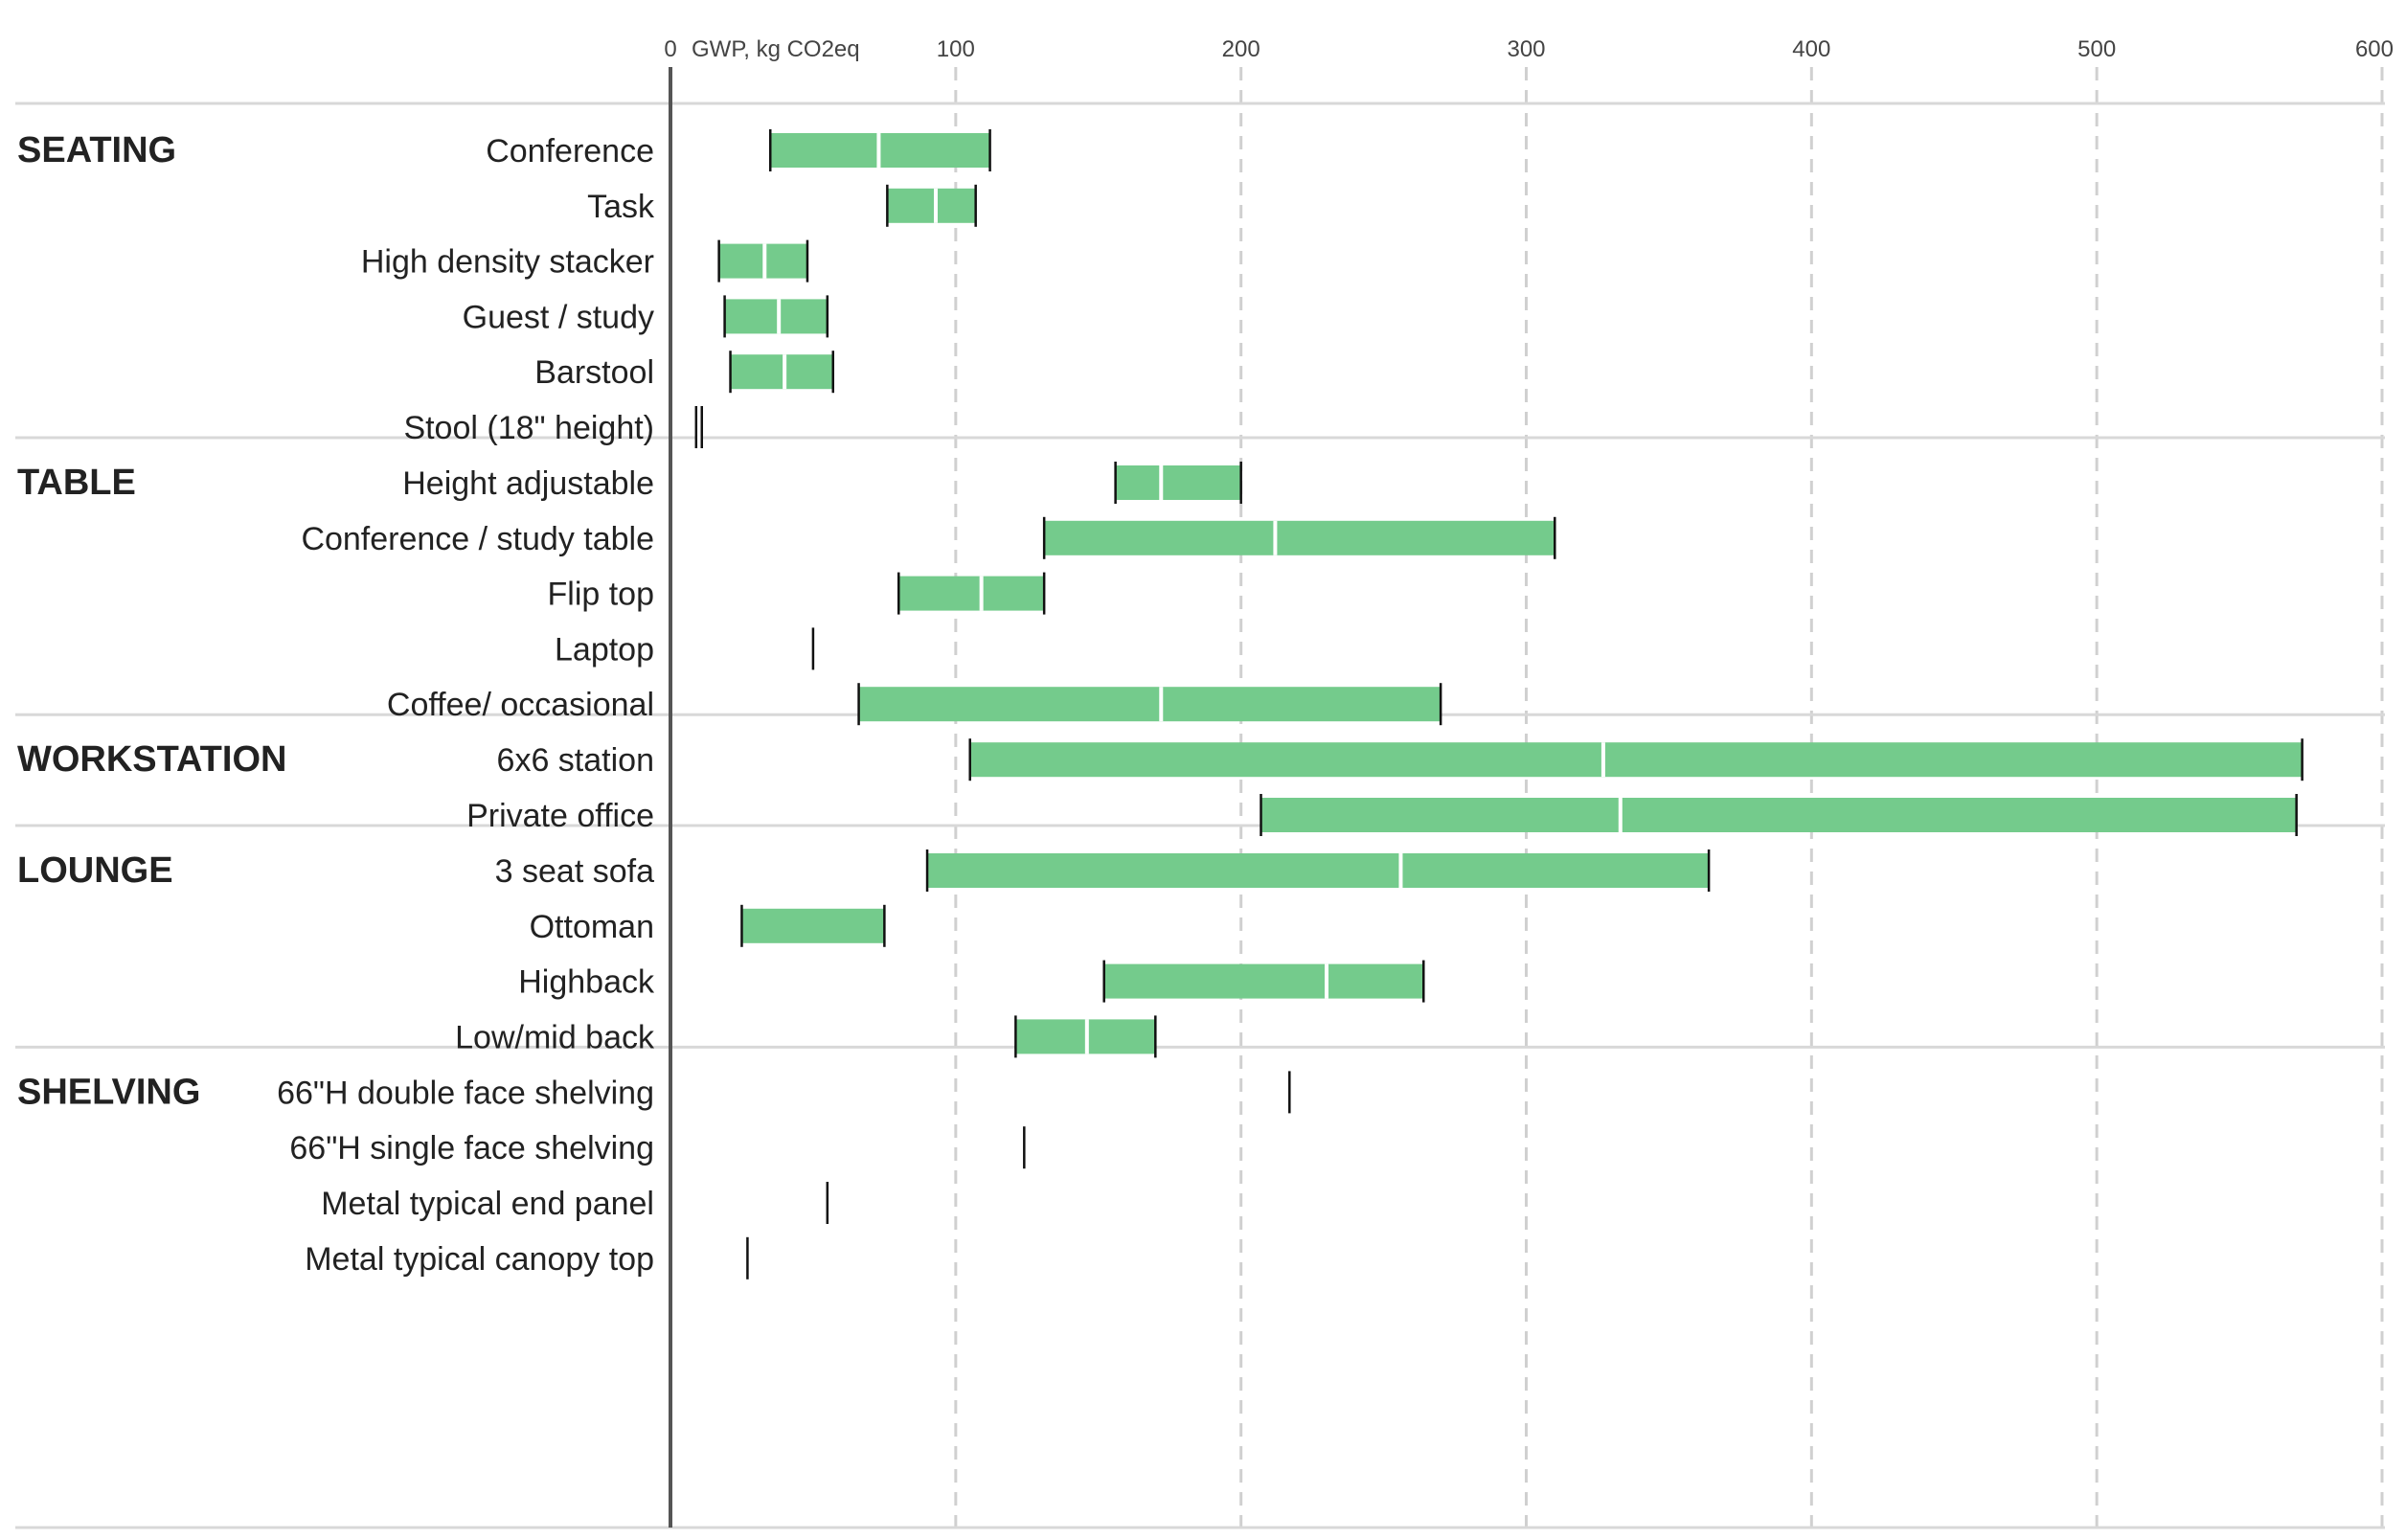 Image resolution: width=2406 pixels, height=1540 pixels. I want to click on row-label-private-office: Private office, so click(560, 816).